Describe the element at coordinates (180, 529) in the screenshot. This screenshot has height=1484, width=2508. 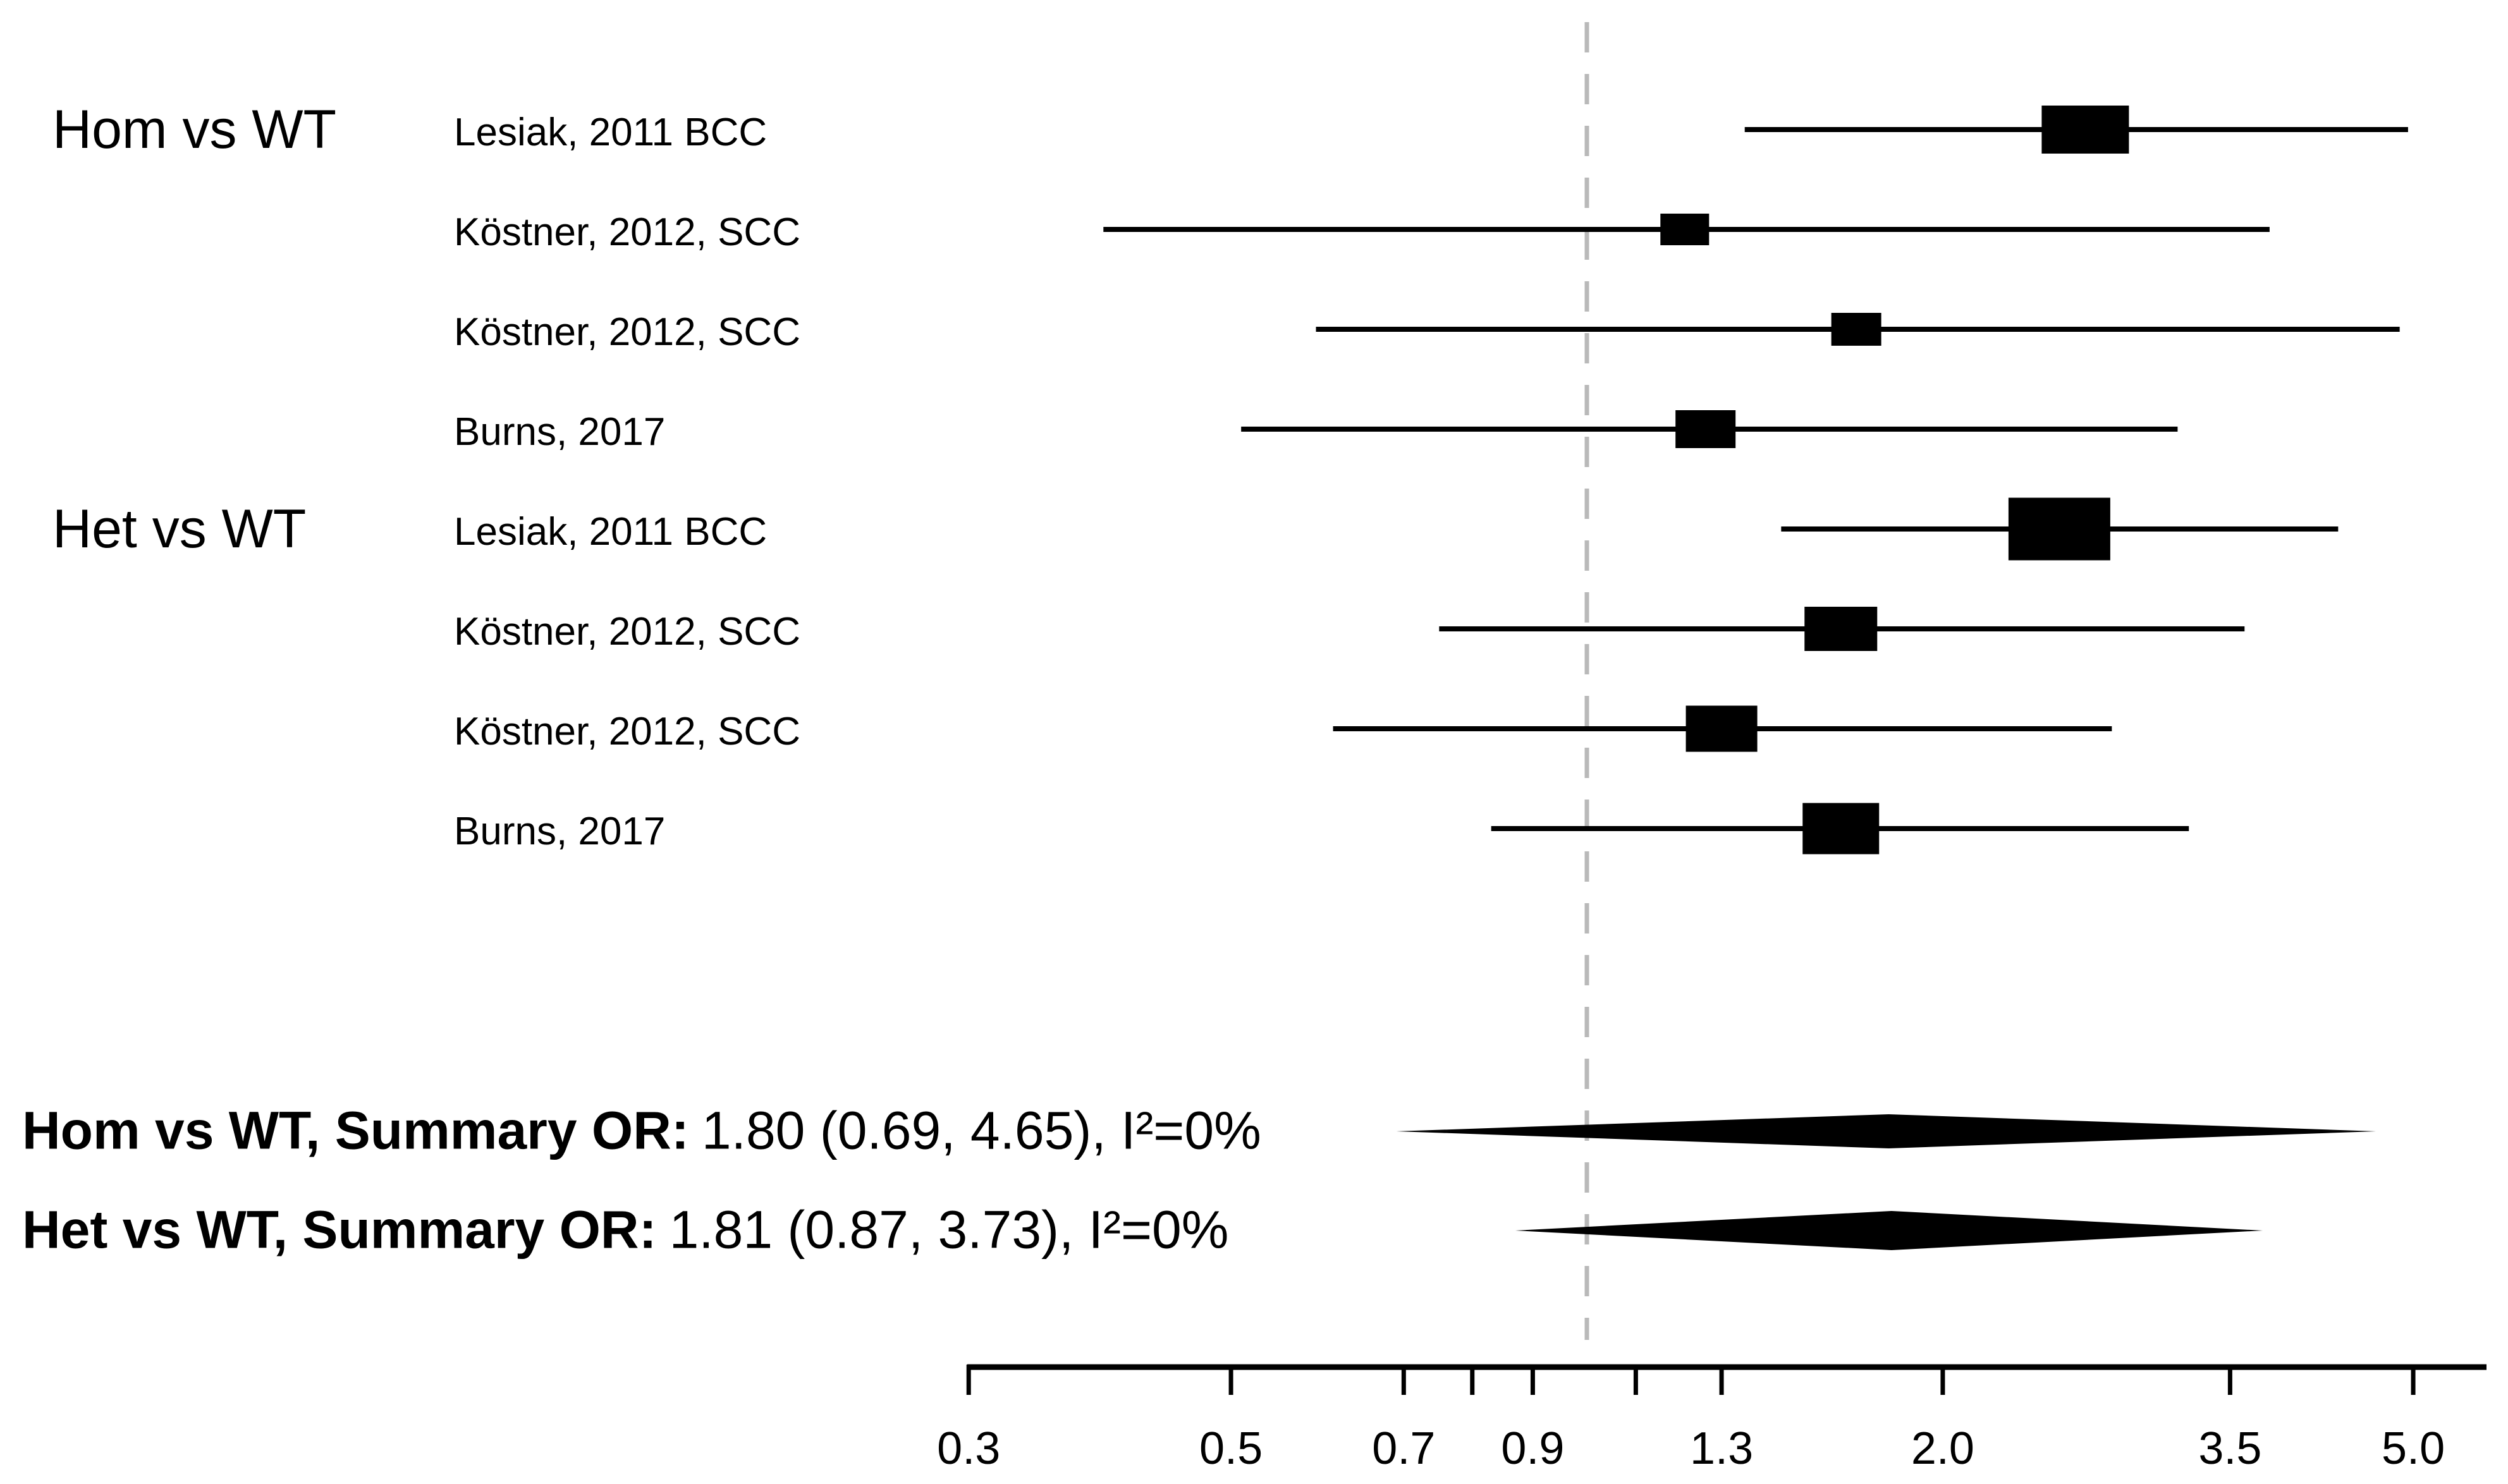
I see `group-label-het-vs-wt: Het vs WT` at that location.